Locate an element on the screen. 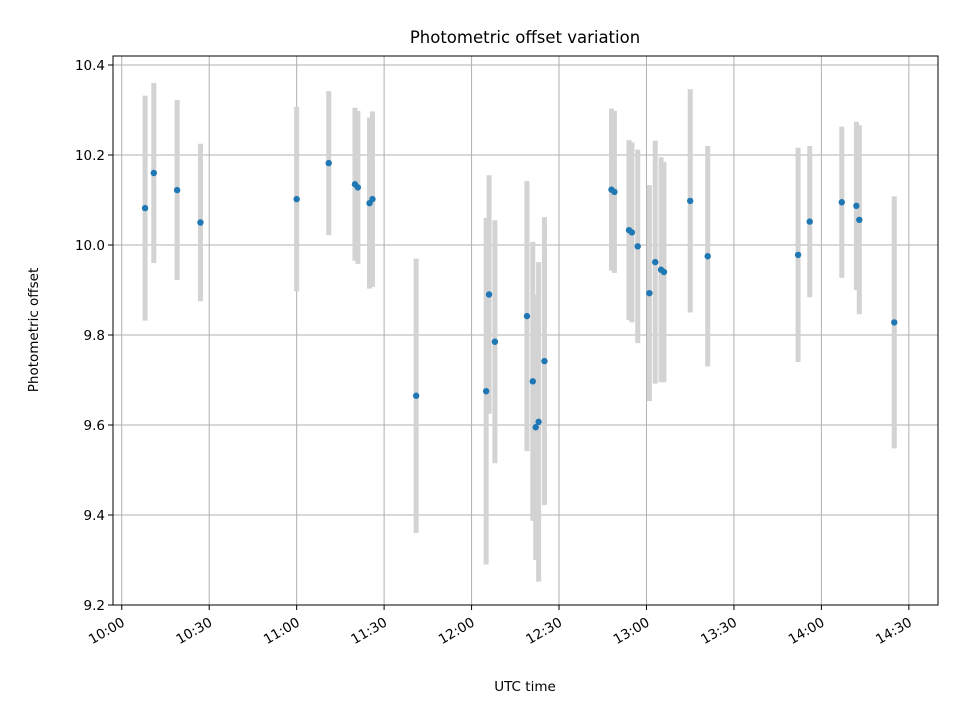  y-axis-ticks: 9.2 9.4 9.6 9.8 10.0 10.2 10.4 is located at coordinates (94, 336).